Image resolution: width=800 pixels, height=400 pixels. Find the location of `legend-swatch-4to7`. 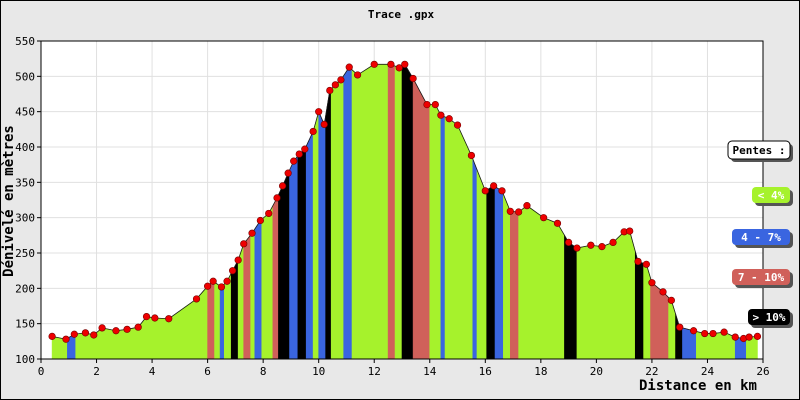

legend-swatch-4to7 is located at coordinates (761, 237).